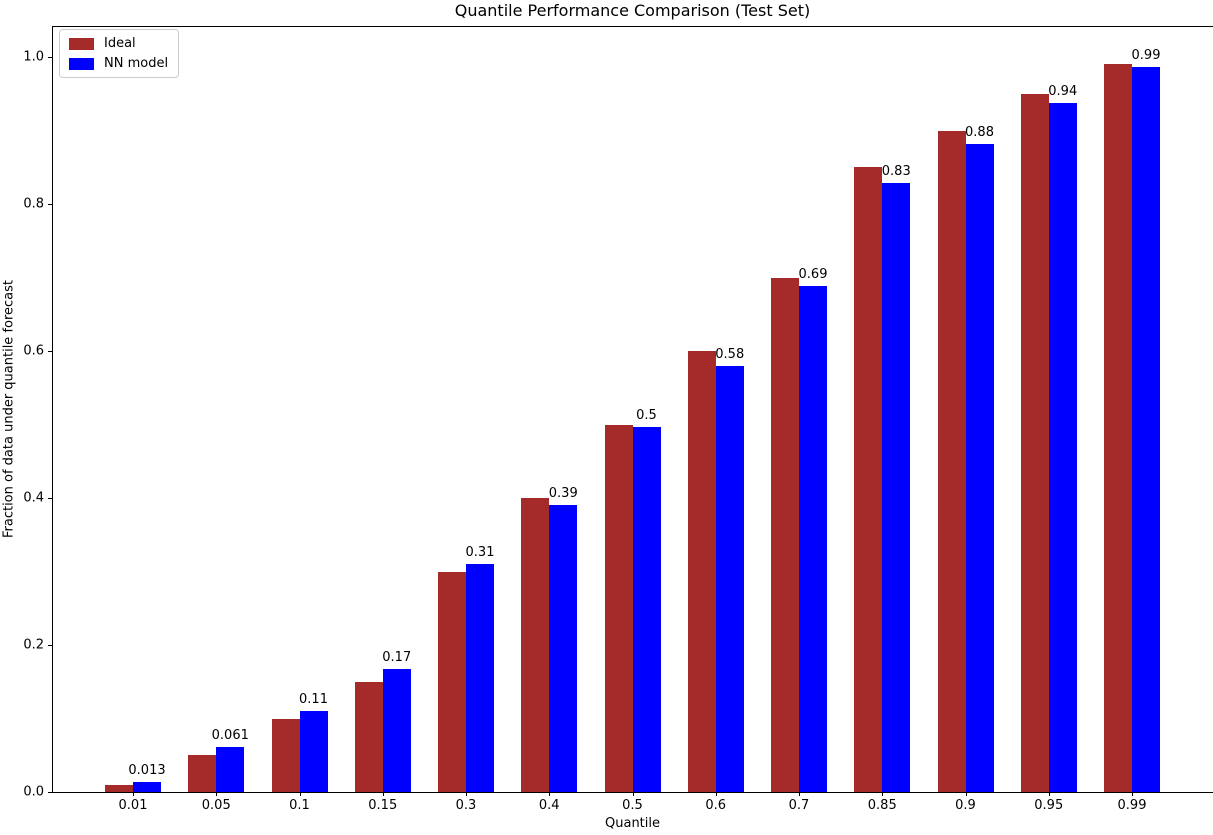  I want to click on legend: Ideal NN model, so click(119, 53).